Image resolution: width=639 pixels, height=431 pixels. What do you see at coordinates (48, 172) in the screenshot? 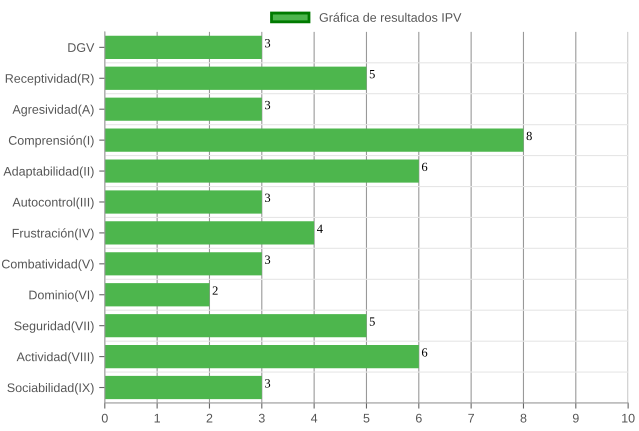
I see `y-tick-label: Adaptabilidad(II)` at bounding box center [48, 172].